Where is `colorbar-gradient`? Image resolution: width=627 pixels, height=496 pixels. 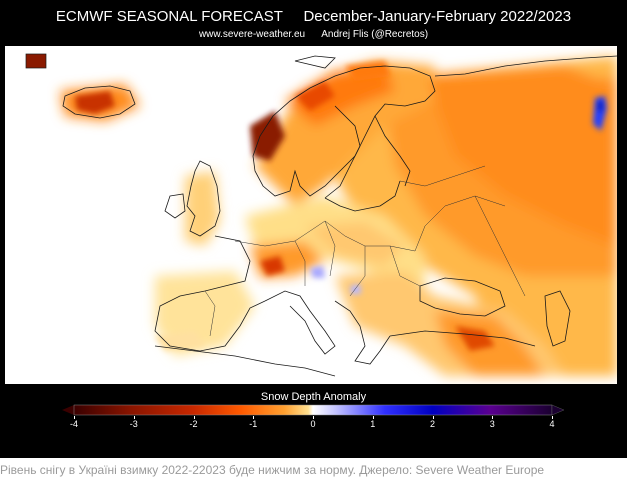 colorbar-gradient is located at coordinates (313, 410).